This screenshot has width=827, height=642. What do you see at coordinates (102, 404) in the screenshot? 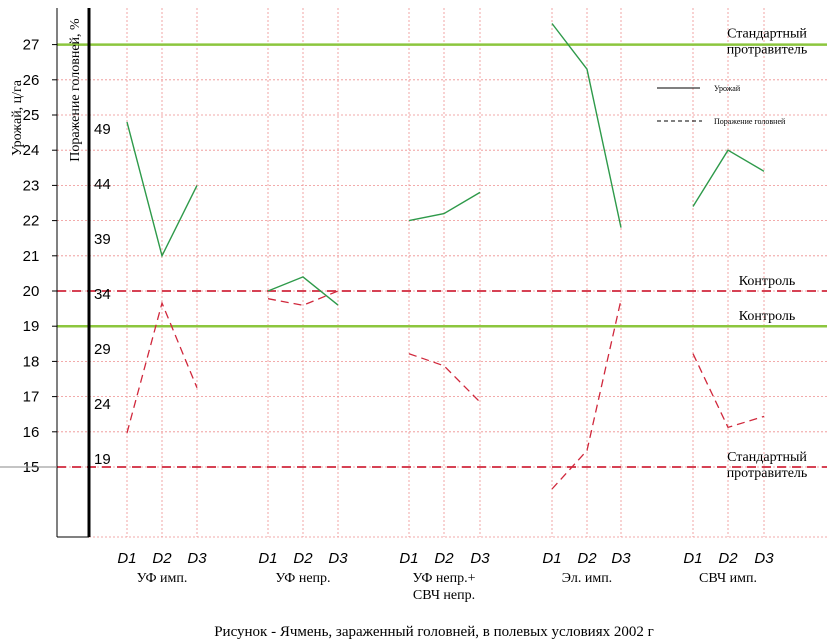
I see `y-right-tick-label-24: 24` at bounding box center [102, 404].